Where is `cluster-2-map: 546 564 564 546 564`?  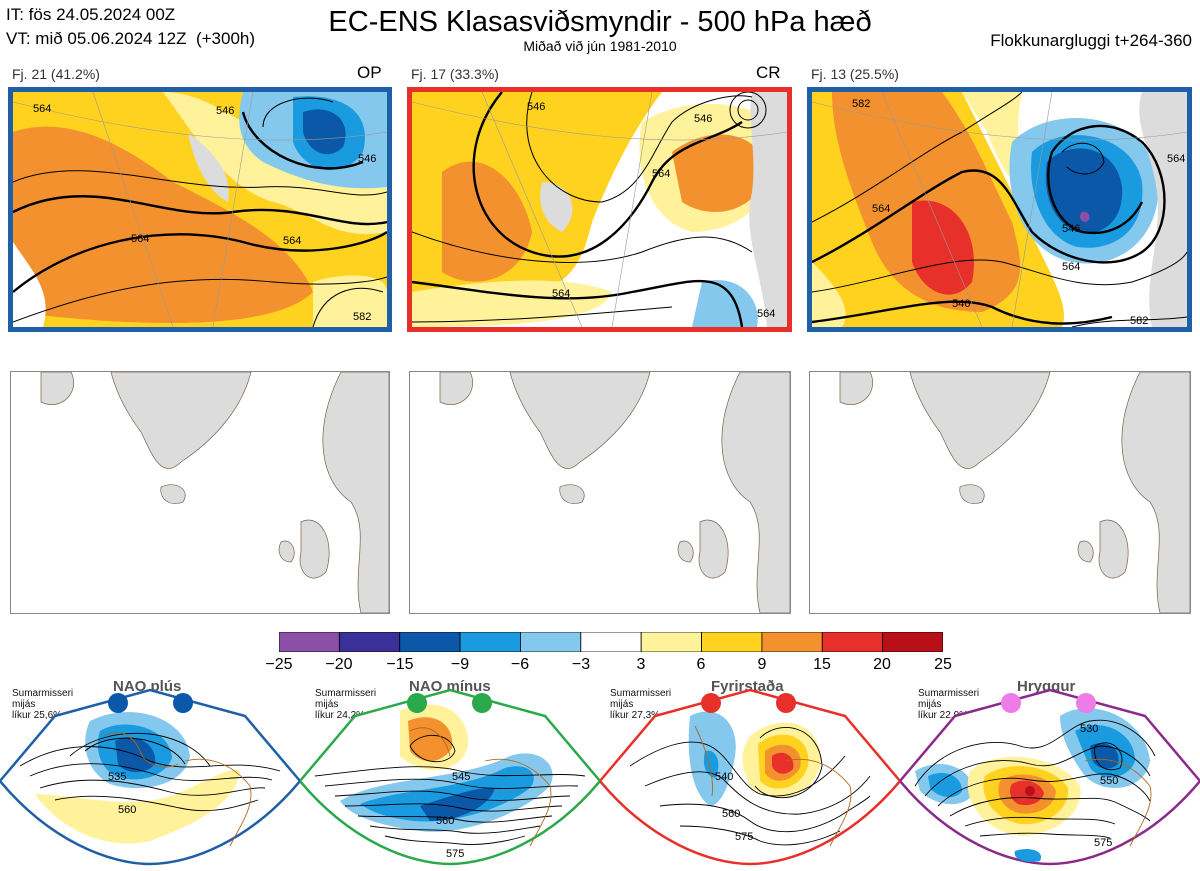
cluster-2-map: 546 564 564 546 564 is located at coordinates (599, 209).